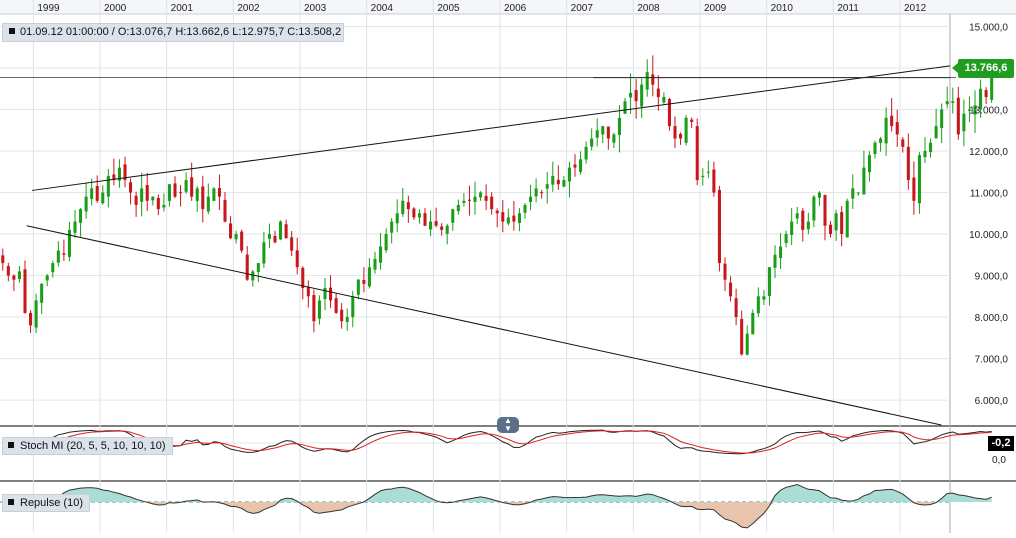 This screenshot has width=1016, height=538. What do you see at coordinates (48, 8) in the screenshot?
I see `x-tick-label: 1999` at bounding box center [48, 8].